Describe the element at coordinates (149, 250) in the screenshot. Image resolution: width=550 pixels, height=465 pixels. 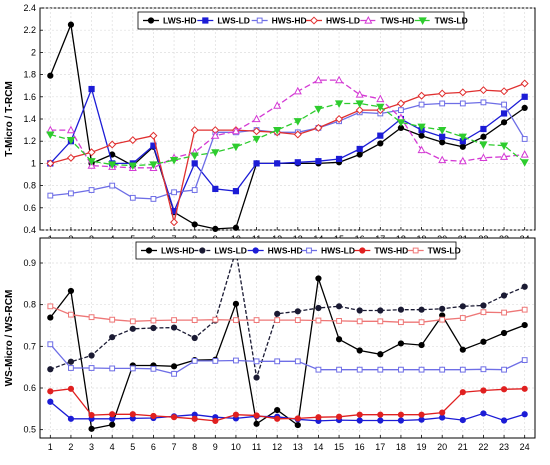
I see `bottom-chart-legend-marker-lws-hd` at that location.